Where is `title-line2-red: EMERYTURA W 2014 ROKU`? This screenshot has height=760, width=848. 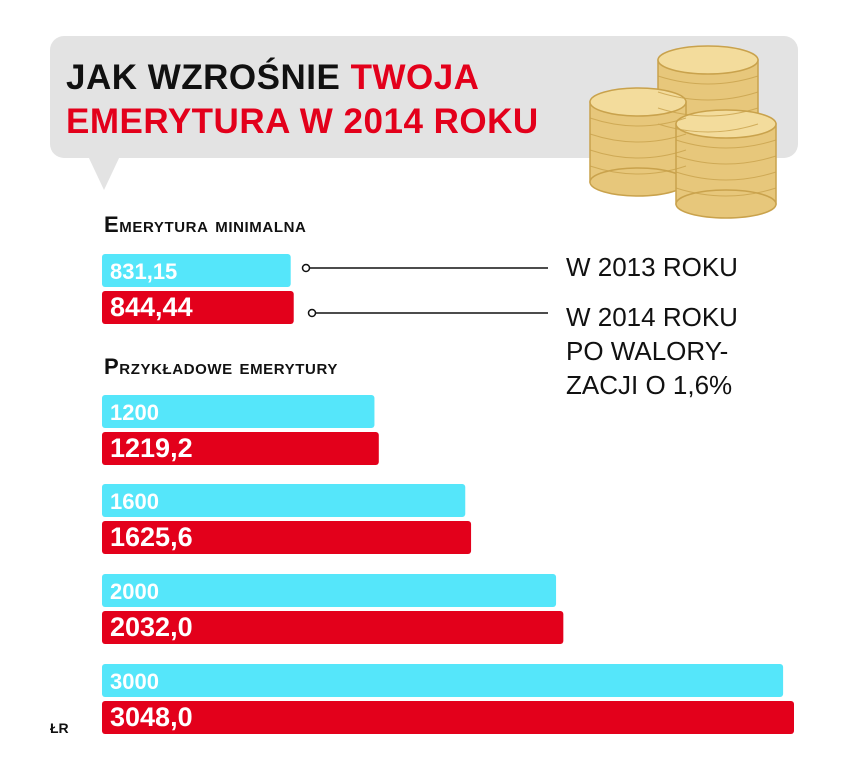
title-line2-red: EMERYTURA W 2014 ROKU is located at coordinates (302, 121).